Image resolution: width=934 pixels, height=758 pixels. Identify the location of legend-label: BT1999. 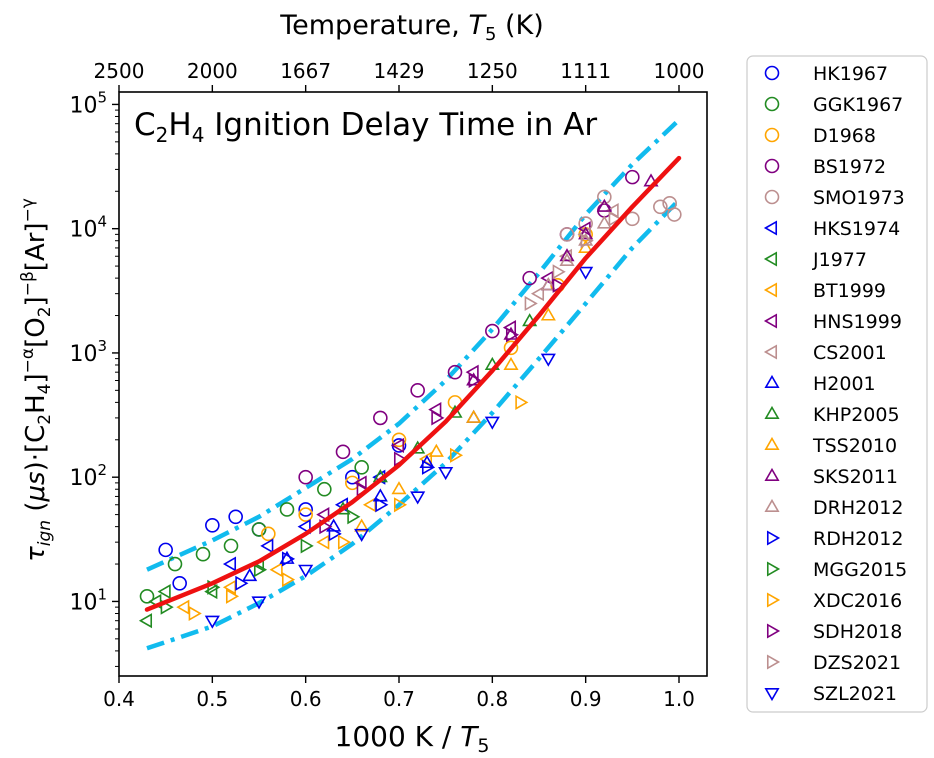
(849, 291).